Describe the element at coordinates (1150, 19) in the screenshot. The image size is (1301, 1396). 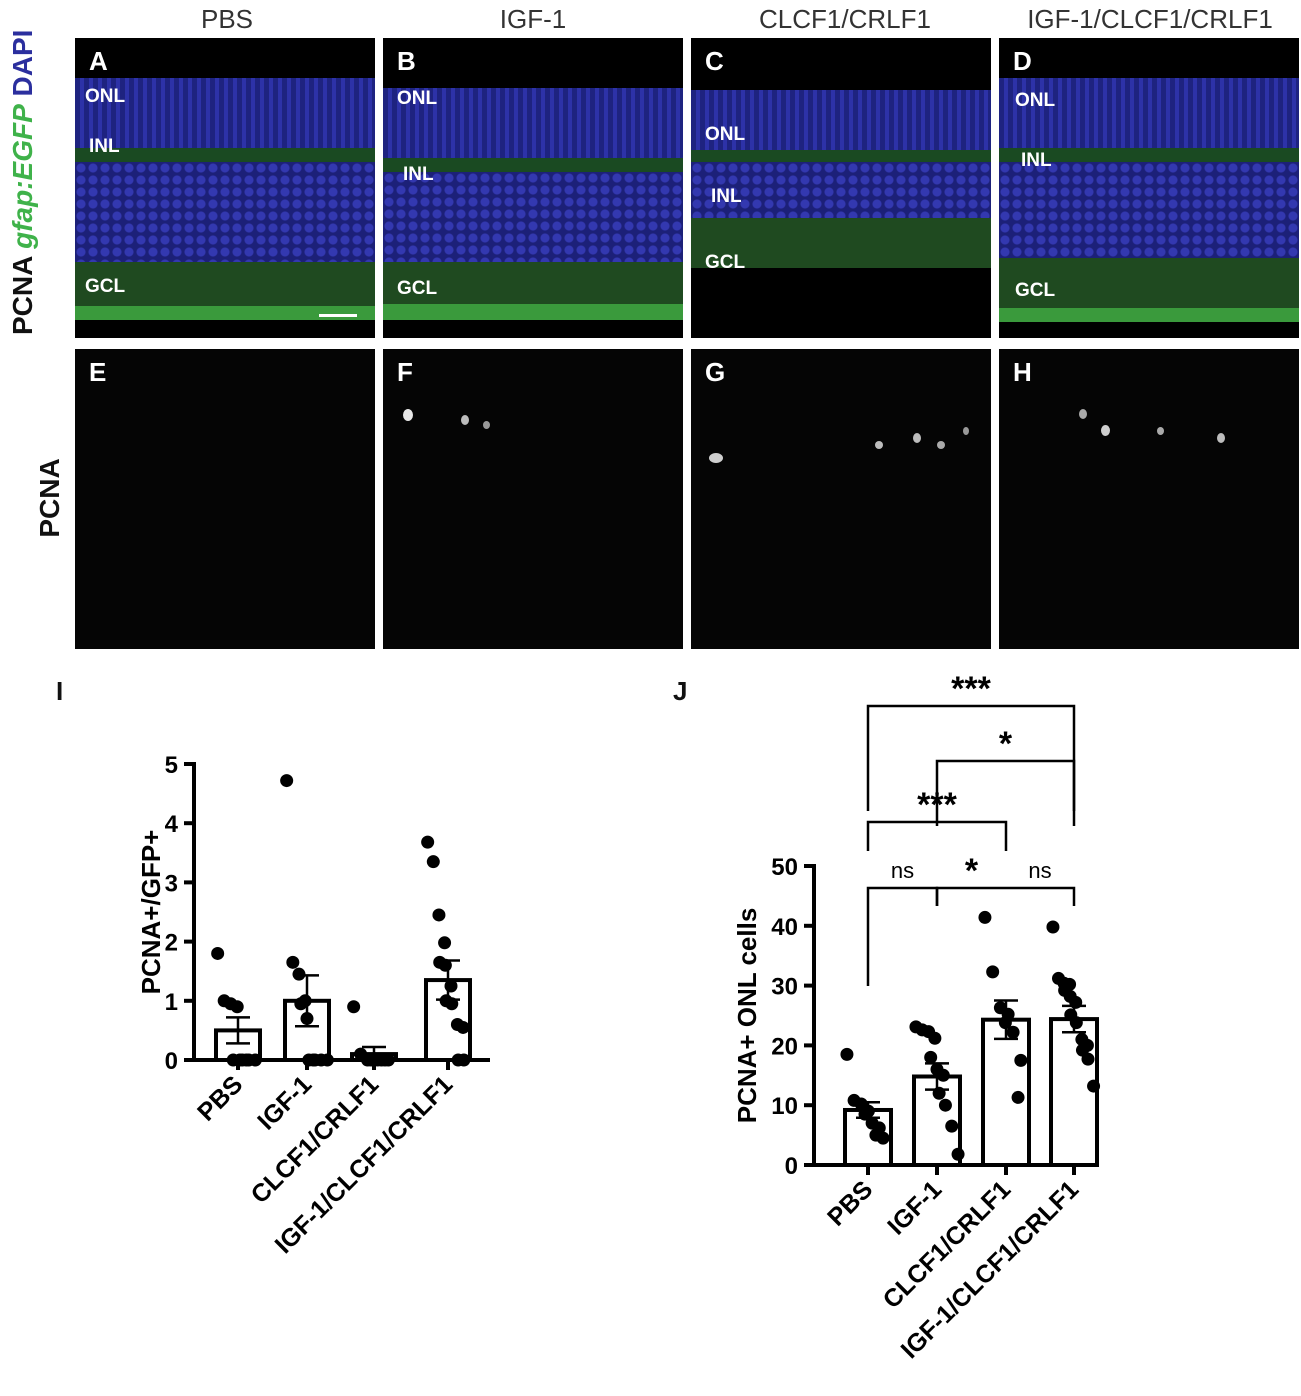
I see `column-title-combined: IGF-1/CLCF1/CRLF1` at that location.